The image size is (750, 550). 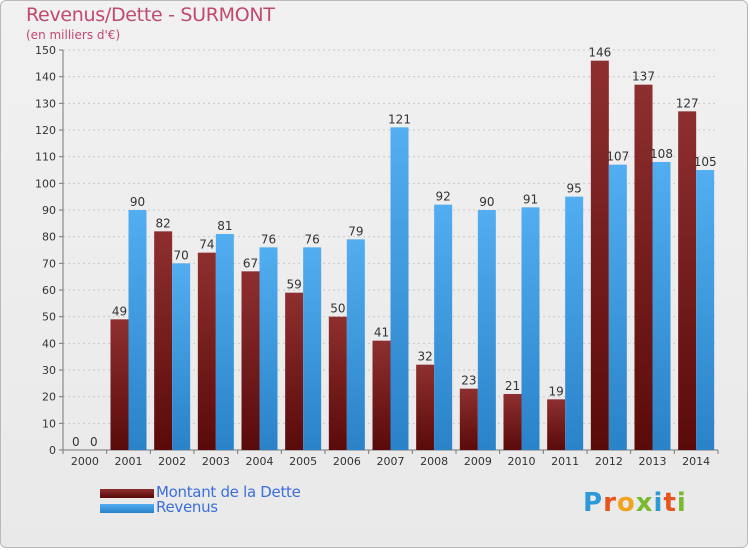 What do you see at coordinates (530, 328) in the screenshot?
I see `bar-revenus-2010` at bounding box center [530, 328].